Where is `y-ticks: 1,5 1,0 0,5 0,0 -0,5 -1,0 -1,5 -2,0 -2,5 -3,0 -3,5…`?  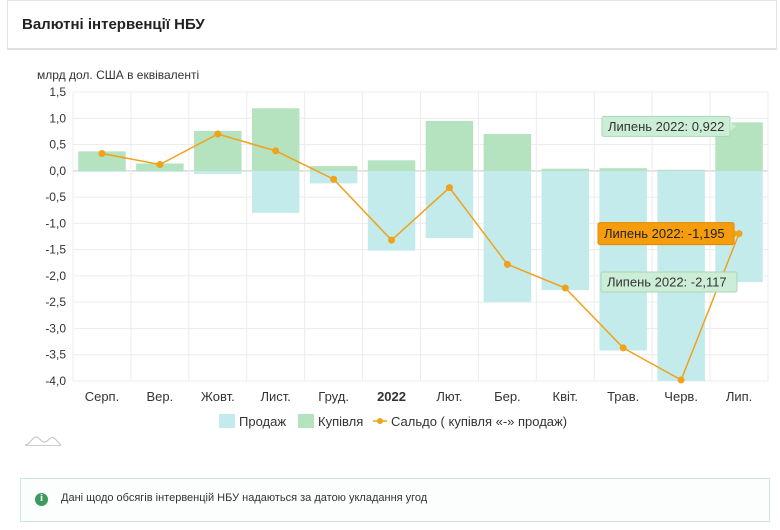
y-ticks: 1,5 1,0 0,5 0,0 -0,5 -1,0 -1,5 -2,0 -2,5 -3,0 -3,5… is located at coordinates (55, 236).